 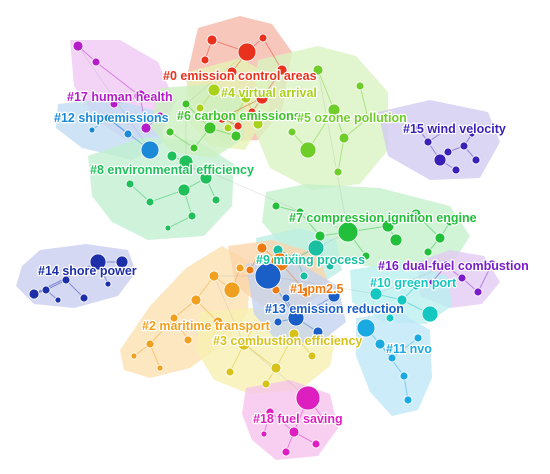 I want to click on label-c0: #0 emission control areas, so click(x=240, y=76).